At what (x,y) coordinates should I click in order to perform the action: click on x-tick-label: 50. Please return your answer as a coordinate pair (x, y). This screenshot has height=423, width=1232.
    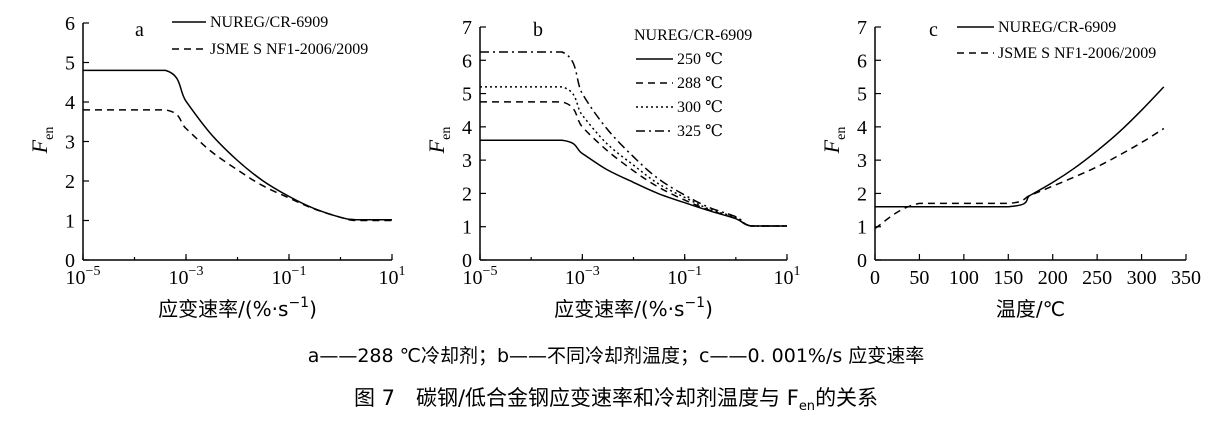
    Looking at the image, I should click on (919, 278).